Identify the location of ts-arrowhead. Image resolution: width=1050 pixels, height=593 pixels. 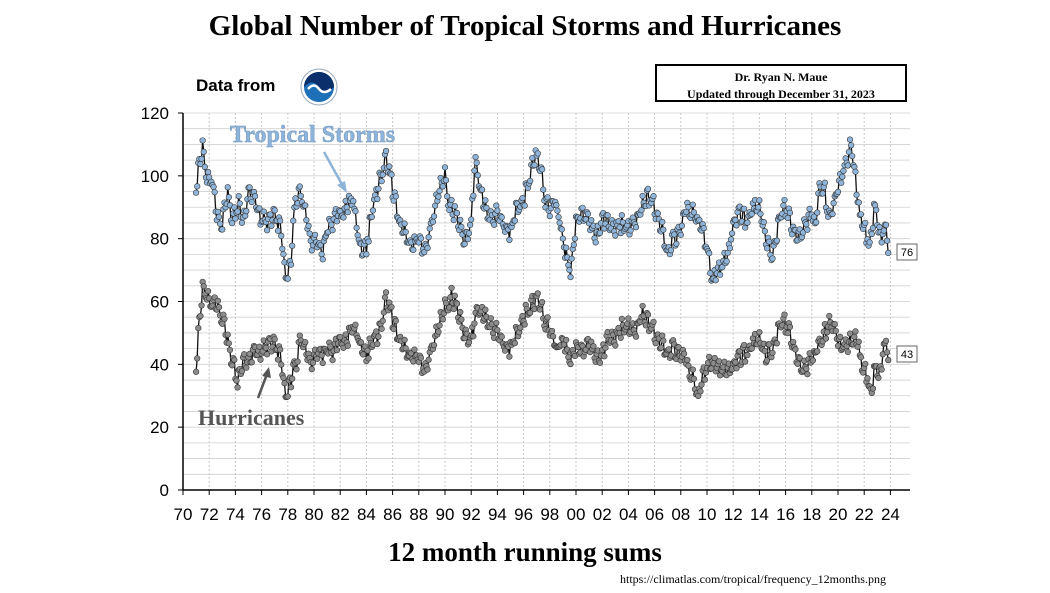
(342, 187).